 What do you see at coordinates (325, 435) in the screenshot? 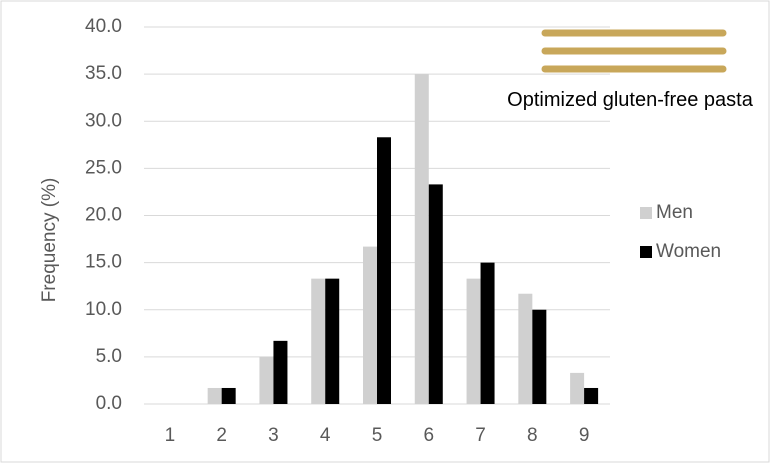
I see `x-tick-label: 4` at bounding box center [325, 435].